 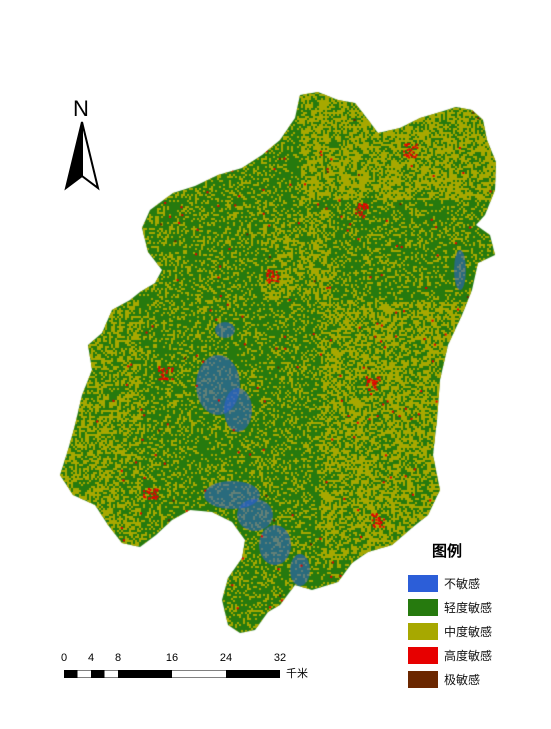 I want to click on scalebar, so click(x=172, y=674).